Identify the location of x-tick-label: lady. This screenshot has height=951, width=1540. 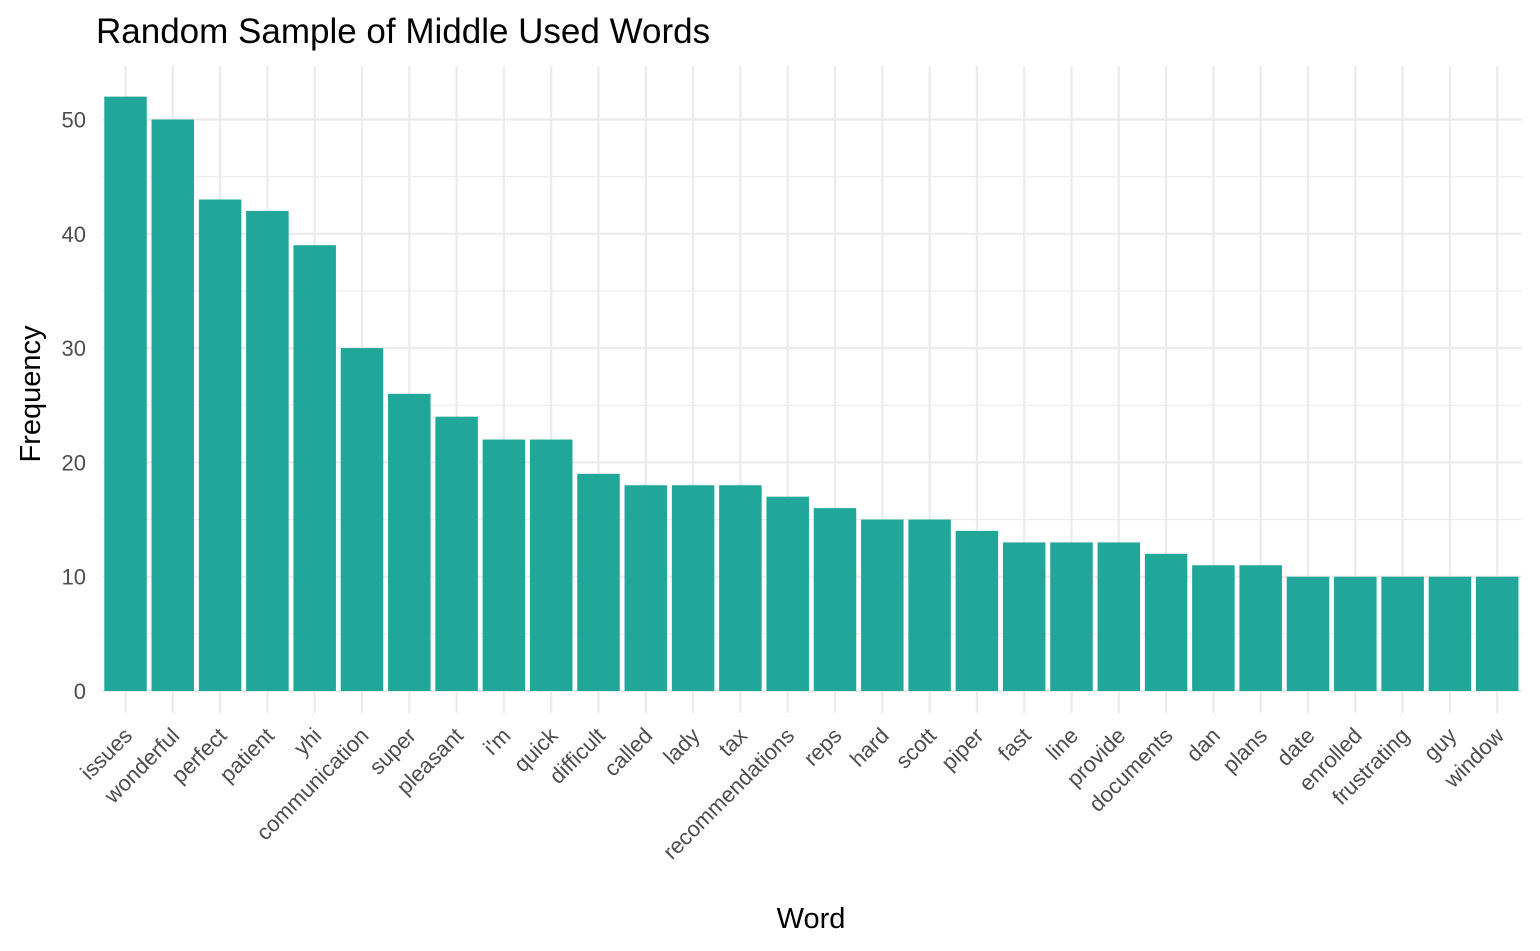
(681, 746).